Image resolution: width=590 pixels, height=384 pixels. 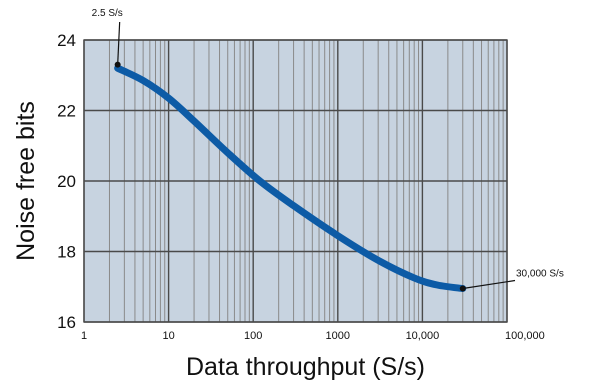 I want to click on y-tick-label: 20, so click(x=66, y=181).